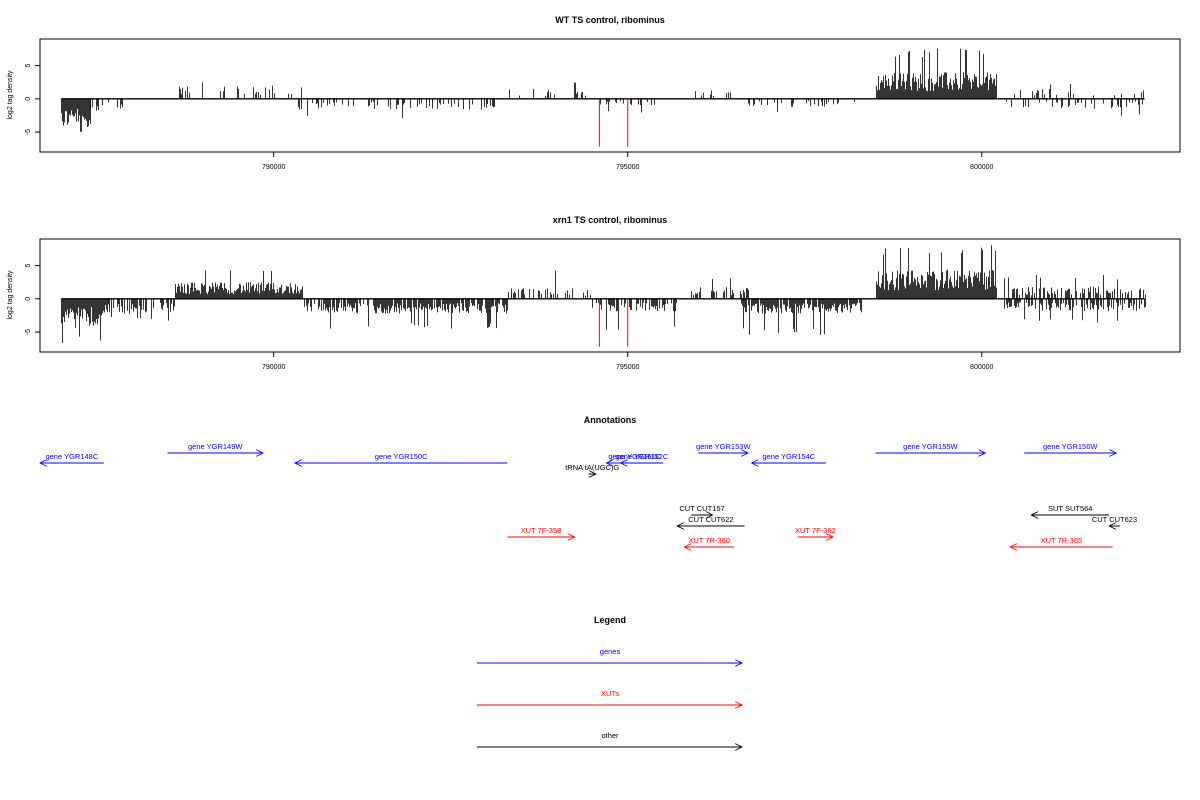  I want to click on annotation-label: gene YGR152C, so click(641, 456).